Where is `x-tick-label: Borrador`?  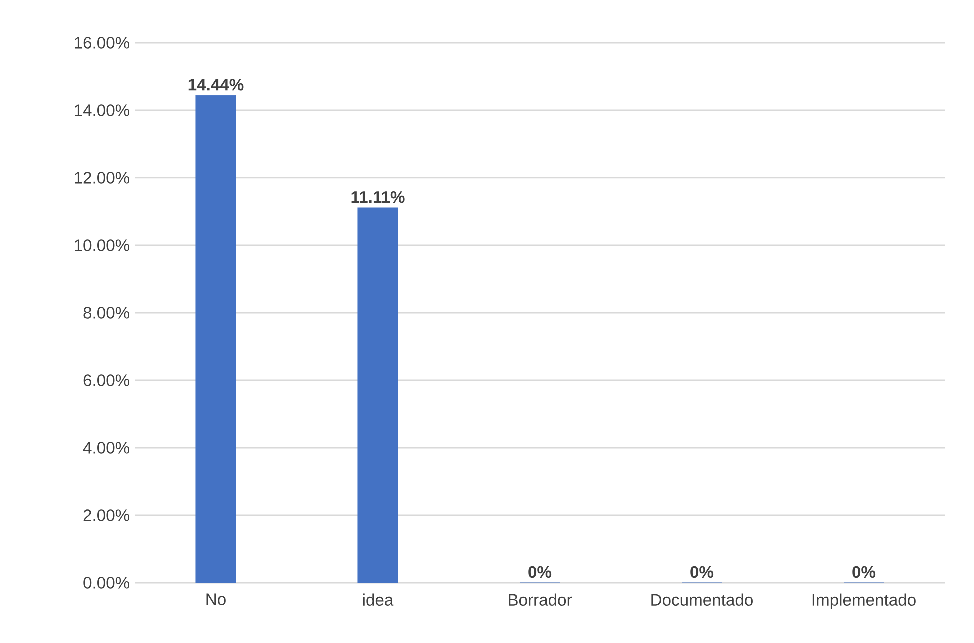
x-tick-label: Borrador is located at coordinates (540, 600).